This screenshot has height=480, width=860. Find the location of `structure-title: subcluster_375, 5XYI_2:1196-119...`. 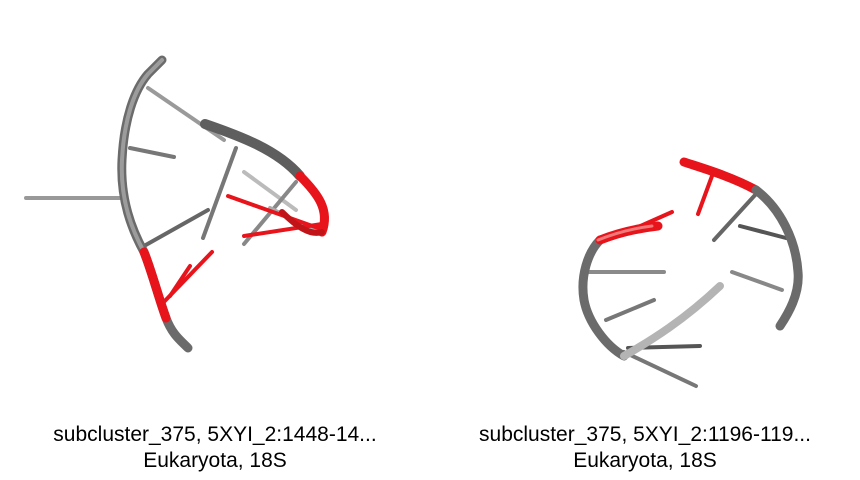

structure-title: subcluster_375, 5XYI_2:1196-119... is located at coordinates (645, 434).